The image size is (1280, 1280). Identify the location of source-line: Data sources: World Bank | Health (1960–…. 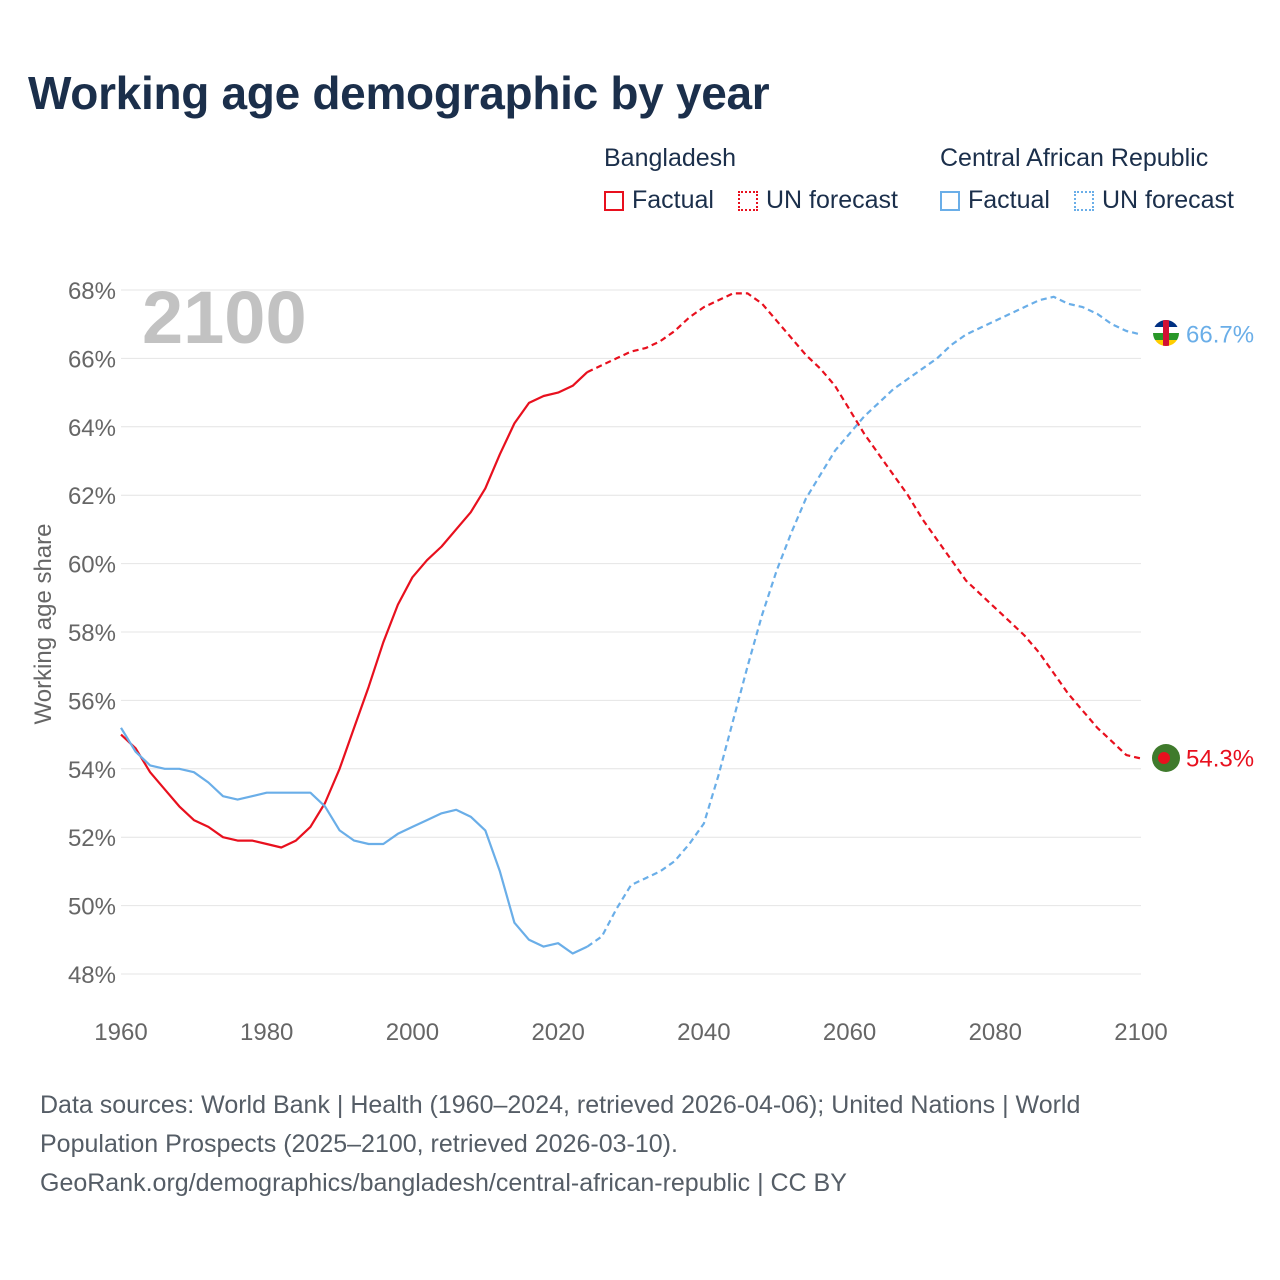
(560, 1105).